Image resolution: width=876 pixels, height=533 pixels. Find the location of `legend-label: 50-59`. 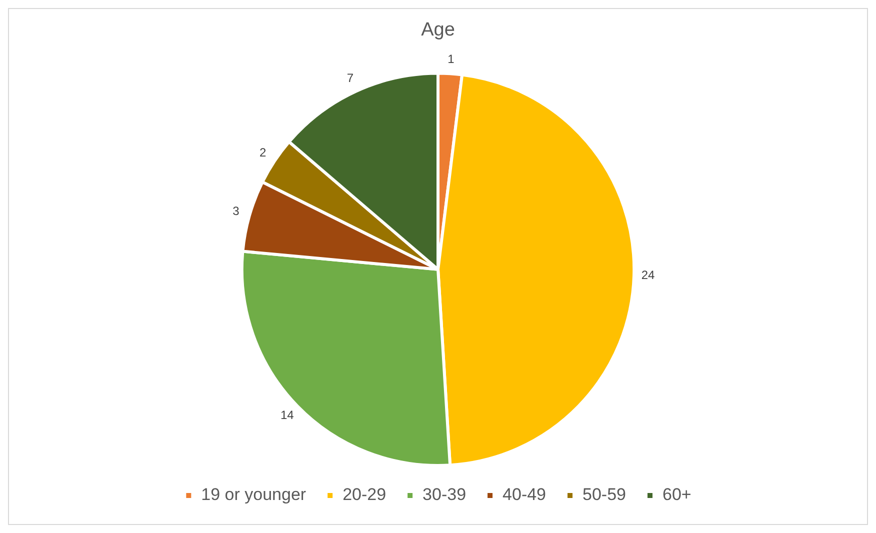

legend-label: 50-59 is located at coordinates (604, 494).